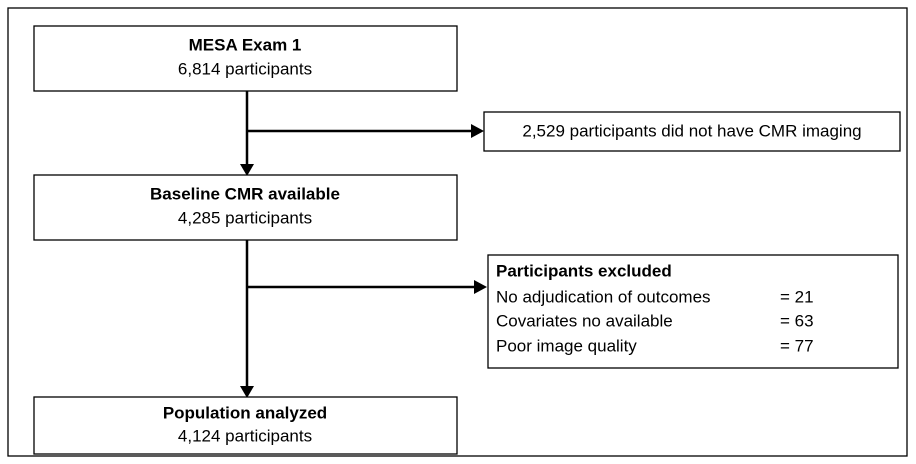  Describe the element at coordinates (245, 435) in the screenshot. I see `box-subtitle: 4,124 participants` at that location.